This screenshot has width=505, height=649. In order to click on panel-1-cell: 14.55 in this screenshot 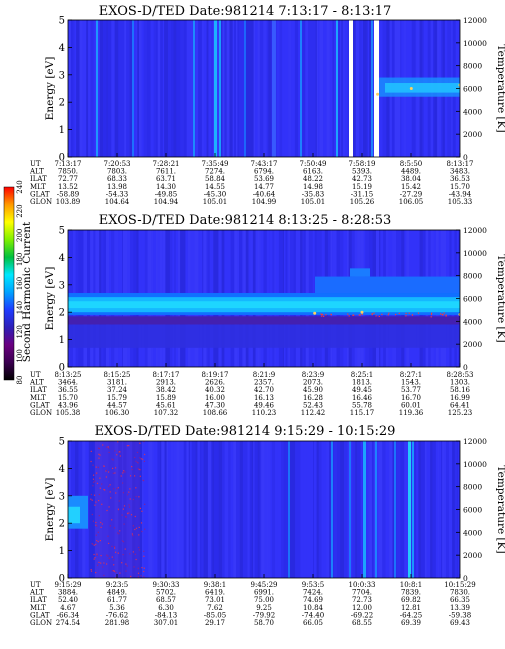, I will do `click(215, 187)`.